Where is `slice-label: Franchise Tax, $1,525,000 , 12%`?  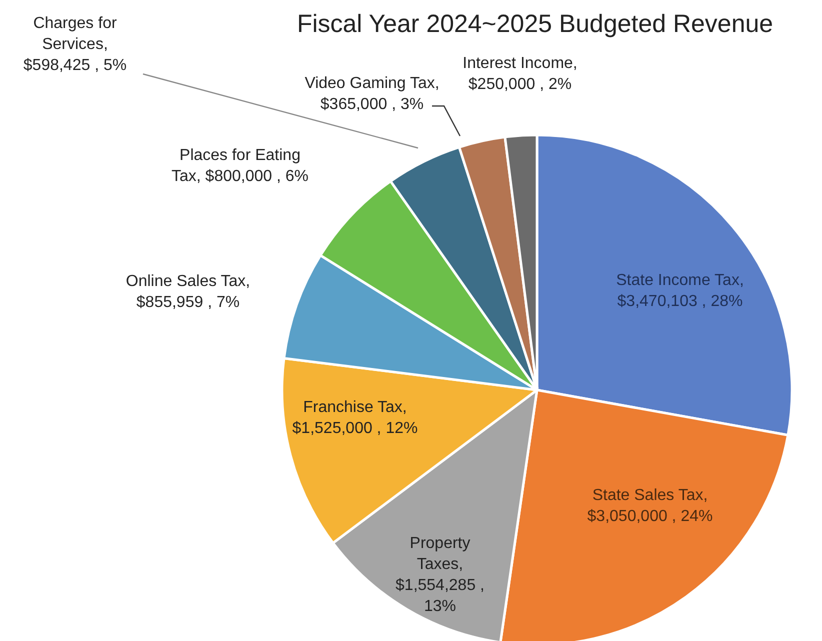 slice-label: Franchise Tax, $1,525,000 , 12% is located at coordinates (355, 418).